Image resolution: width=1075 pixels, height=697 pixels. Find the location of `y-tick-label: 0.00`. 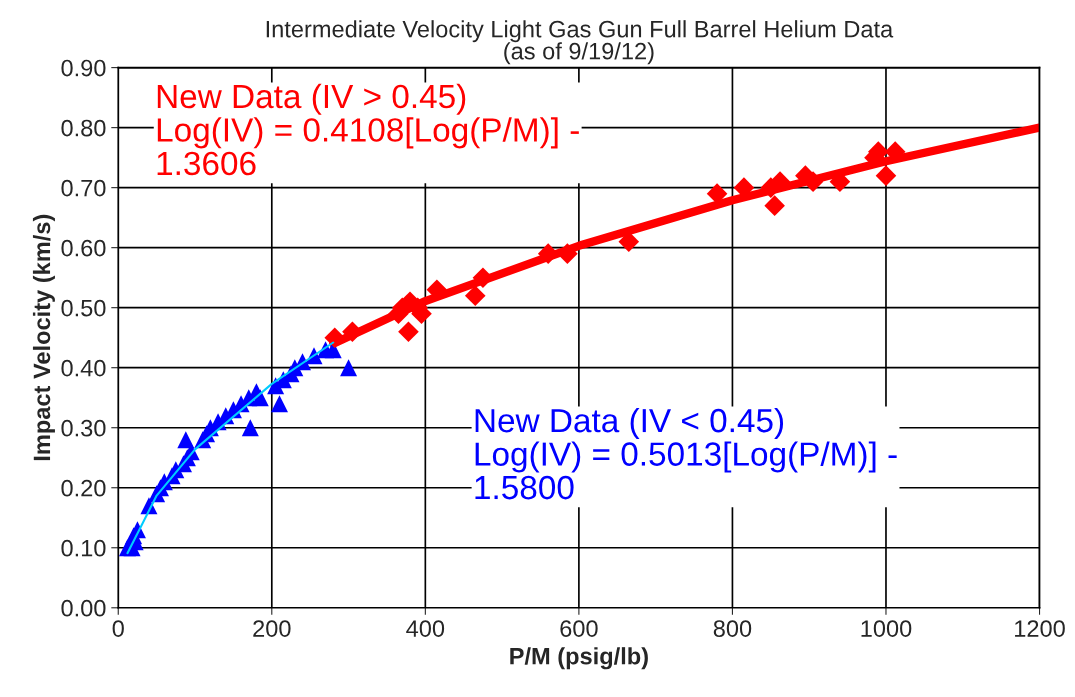

y-tick-label: 0.00 is located at coordinates (83, 608).